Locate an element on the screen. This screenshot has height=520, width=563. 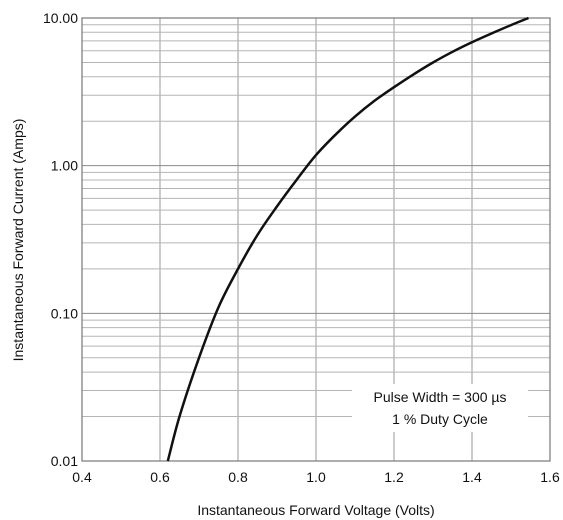
x-tick-label: 0.4 is located at coordinates (82, 477).